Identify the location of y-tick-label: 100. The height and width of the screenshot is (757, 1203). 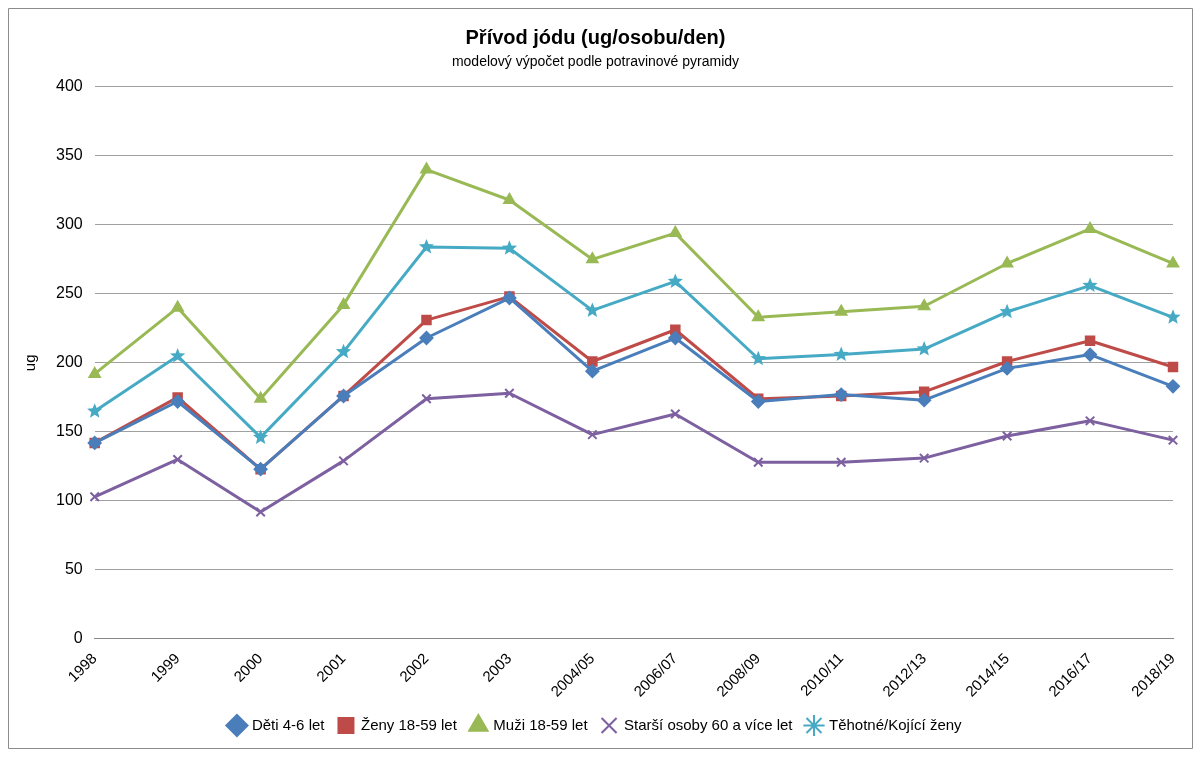
(69, 500).